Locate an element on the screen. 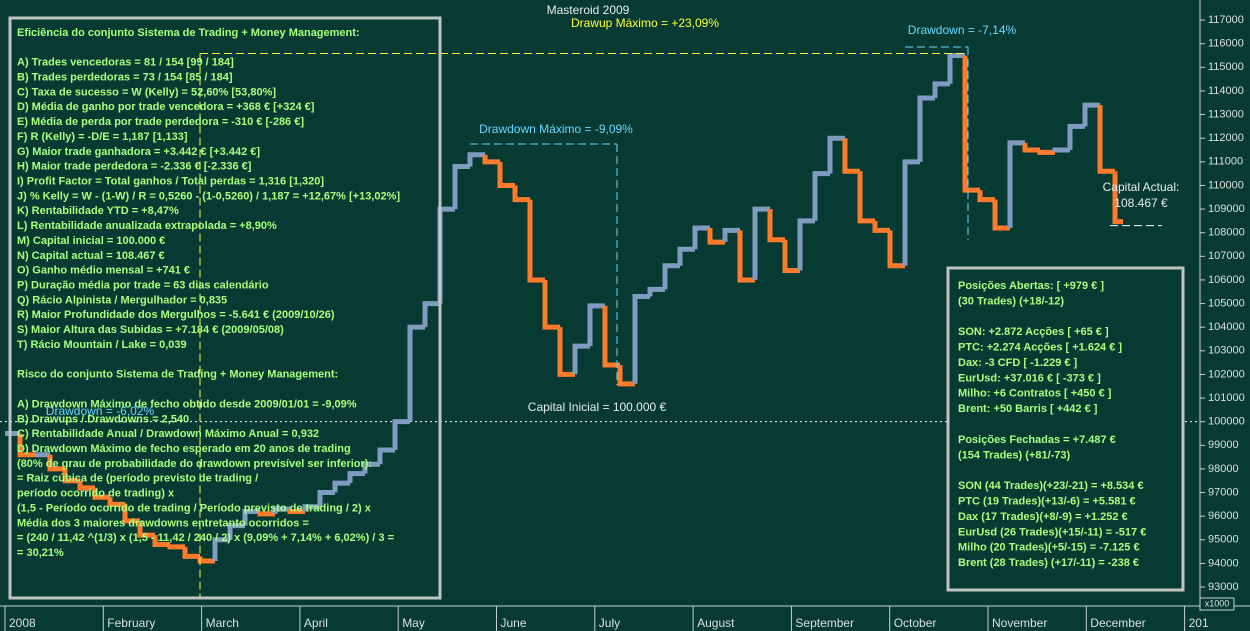 This screenshot has height=631, width=1250. y-tick-label: 97000 is located at coordinates (1223, 492).